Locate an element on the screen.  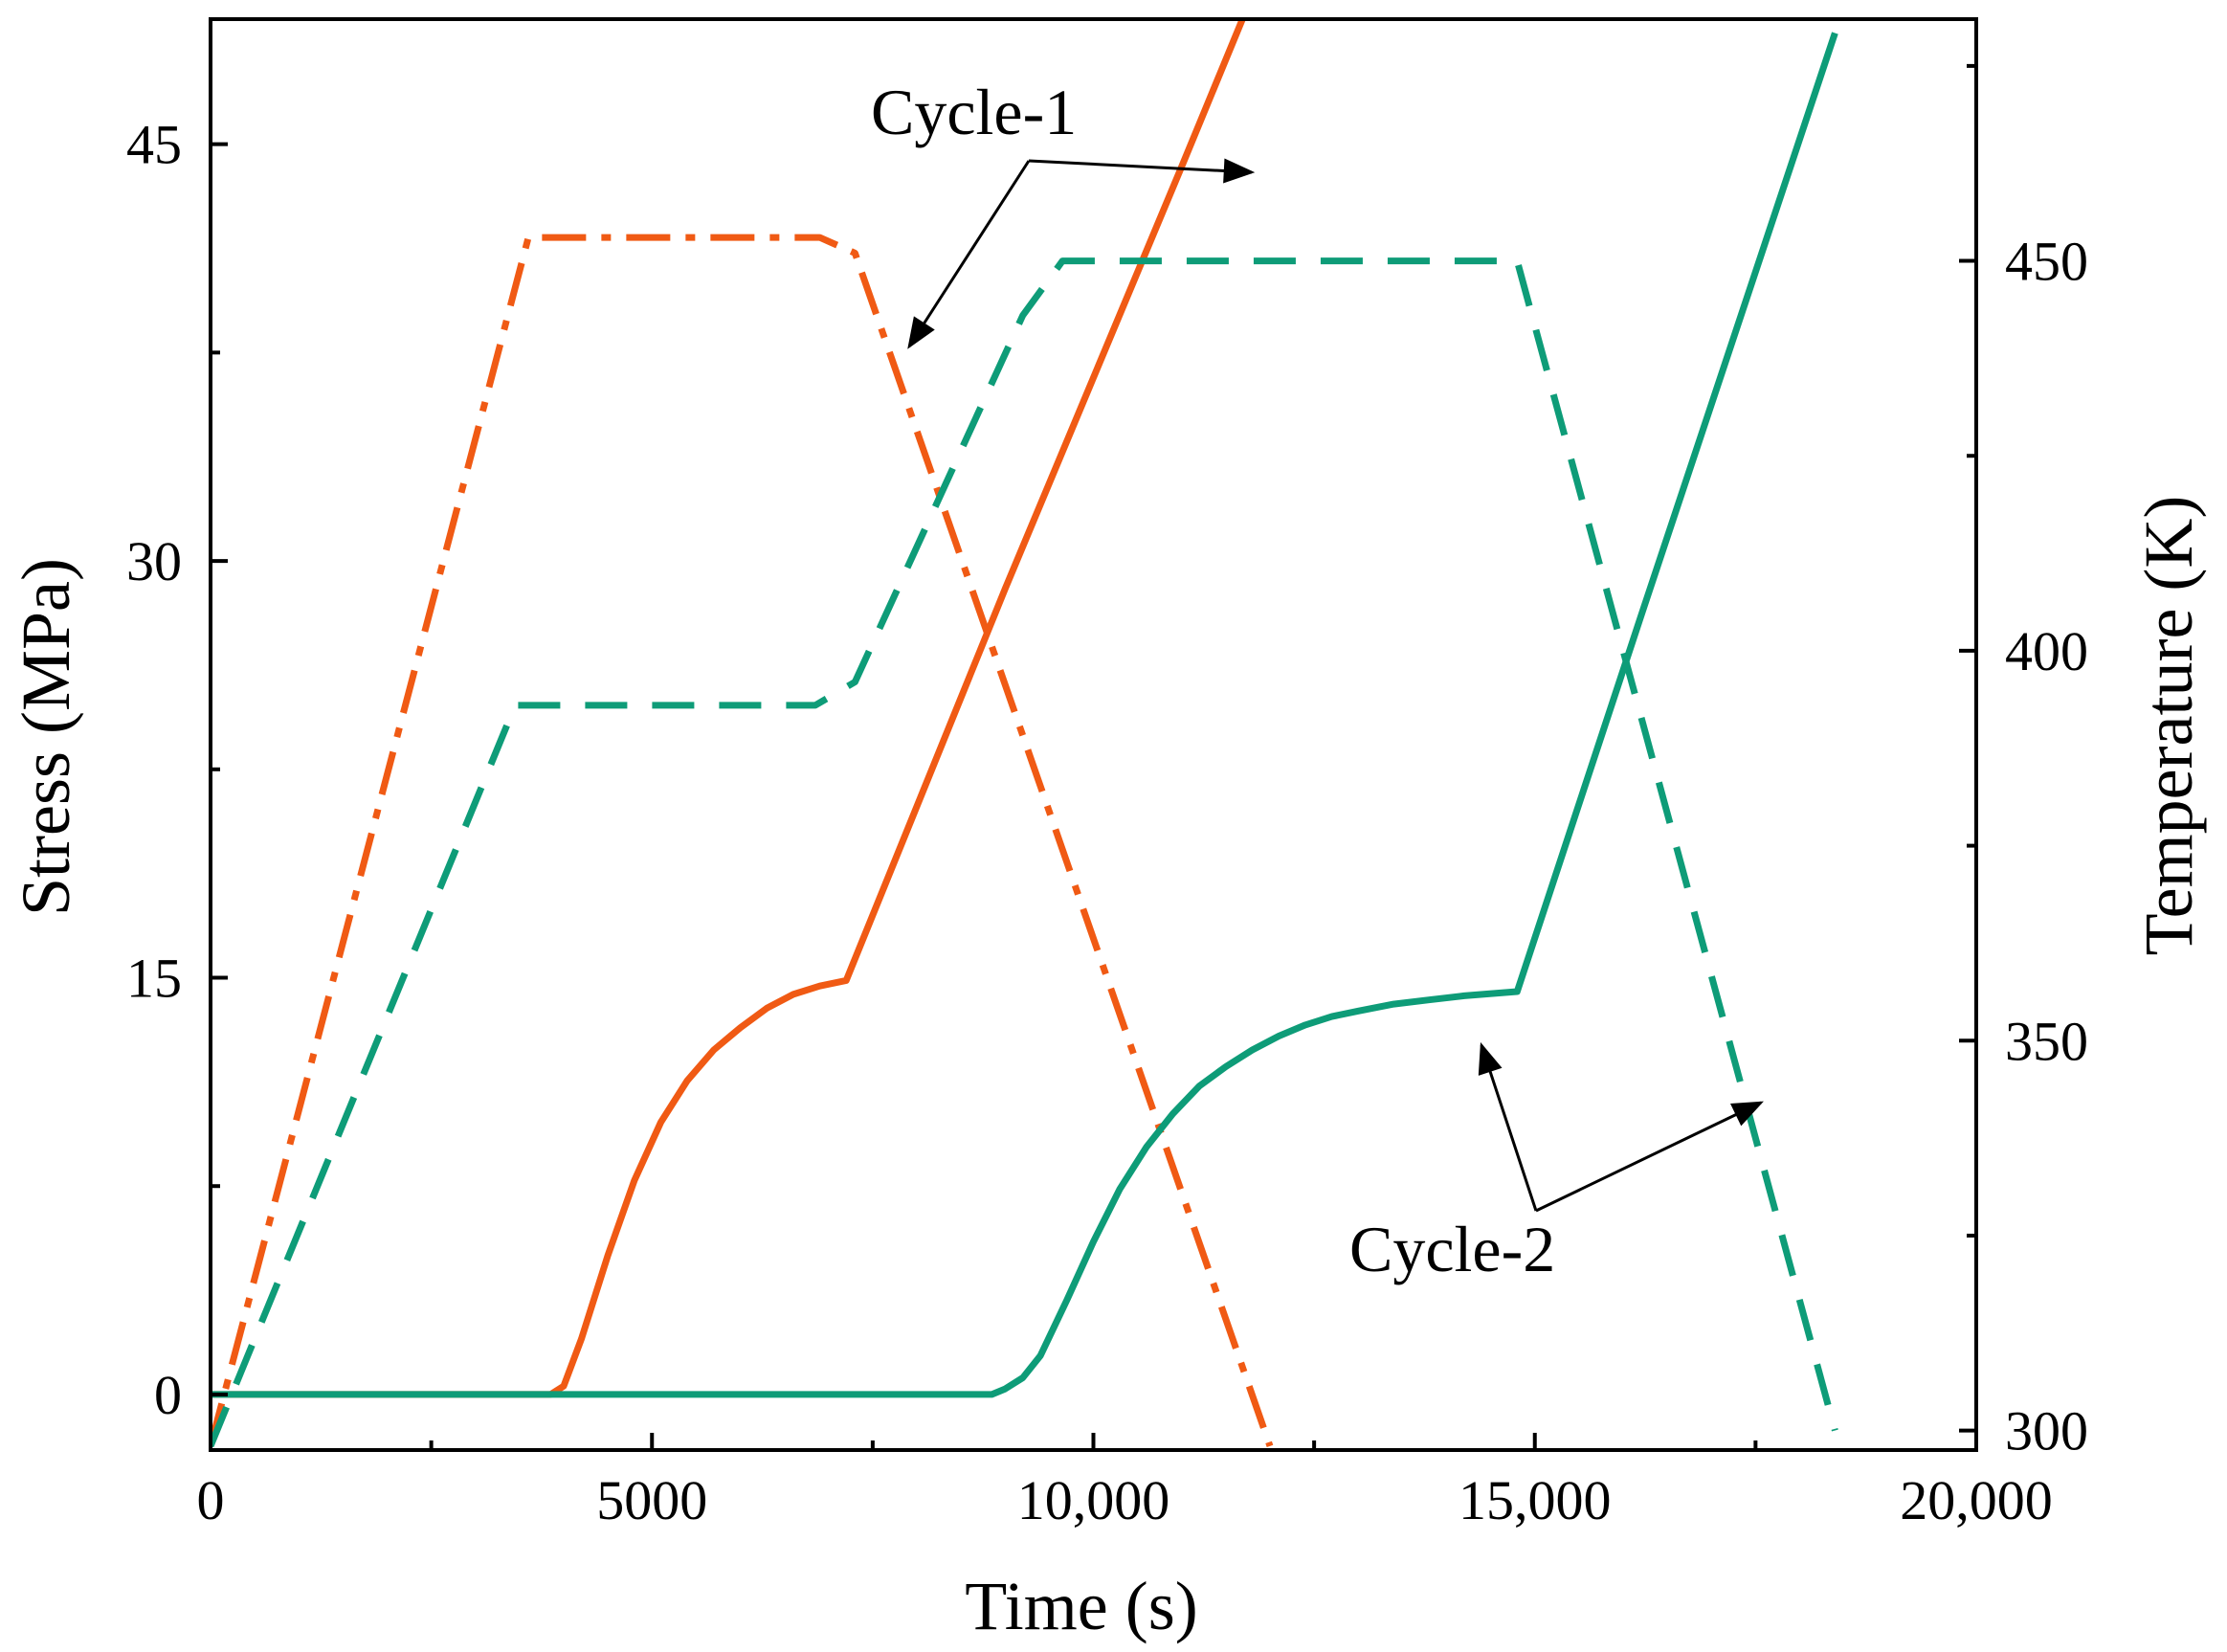
y-axis-title-left: Stress (MPa) is located at coordinates (46, 737).